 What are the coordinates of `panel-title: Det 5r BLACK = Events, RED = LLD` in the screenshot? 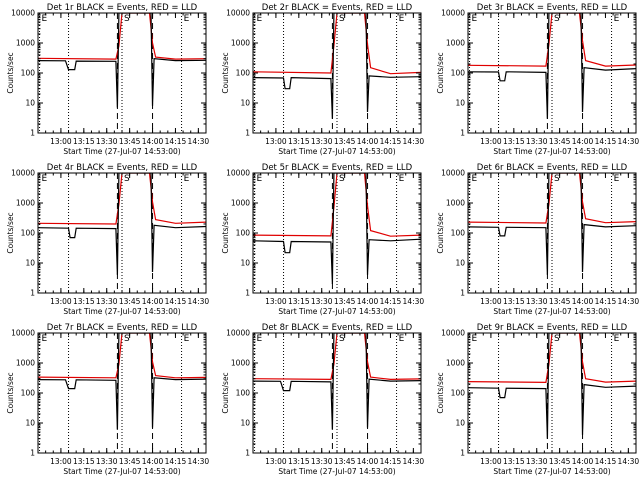 It's located at (337, 168).